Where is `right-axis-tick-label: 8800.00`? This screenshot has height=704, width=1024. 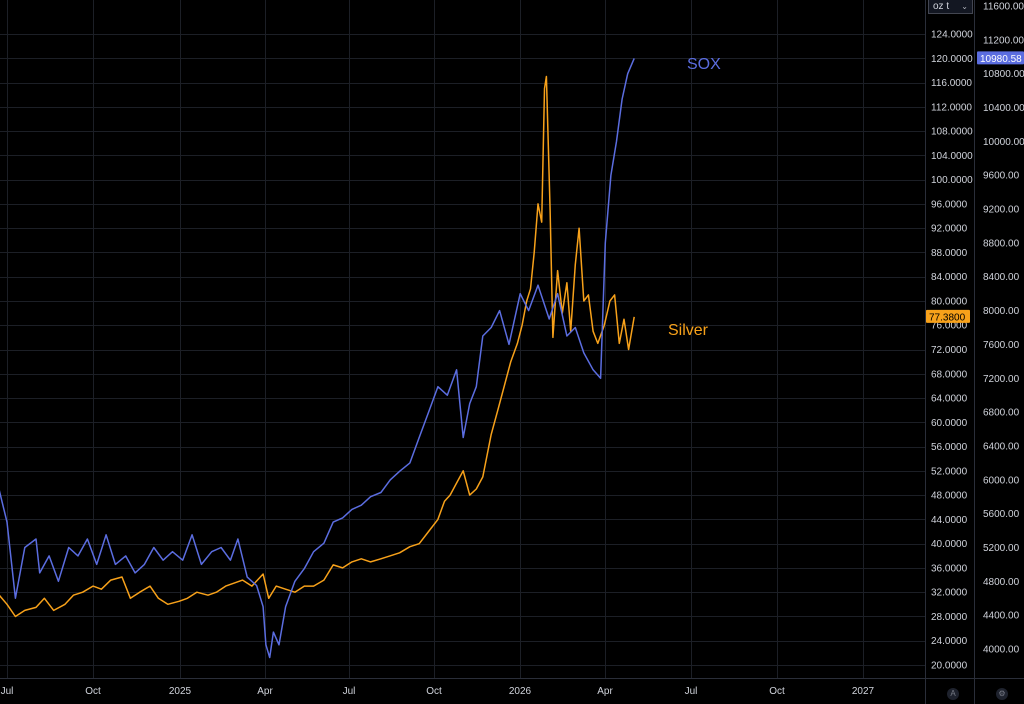 right-axis-tick-label: 8800.00 is located at coordinates (1001, 243).